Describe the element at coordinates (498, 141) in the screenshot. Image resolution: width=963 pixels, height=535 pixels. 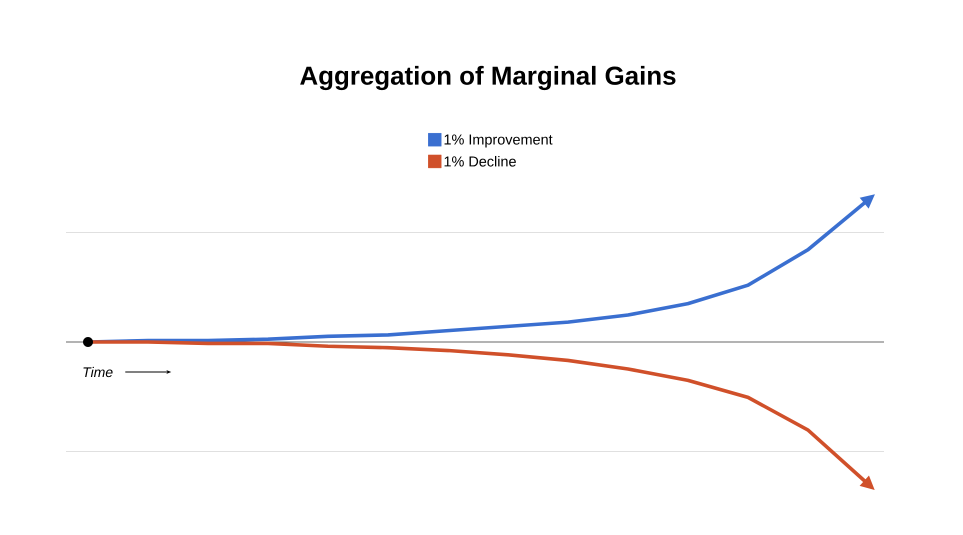
I see `legend-label: 1% Improvement` at that location.